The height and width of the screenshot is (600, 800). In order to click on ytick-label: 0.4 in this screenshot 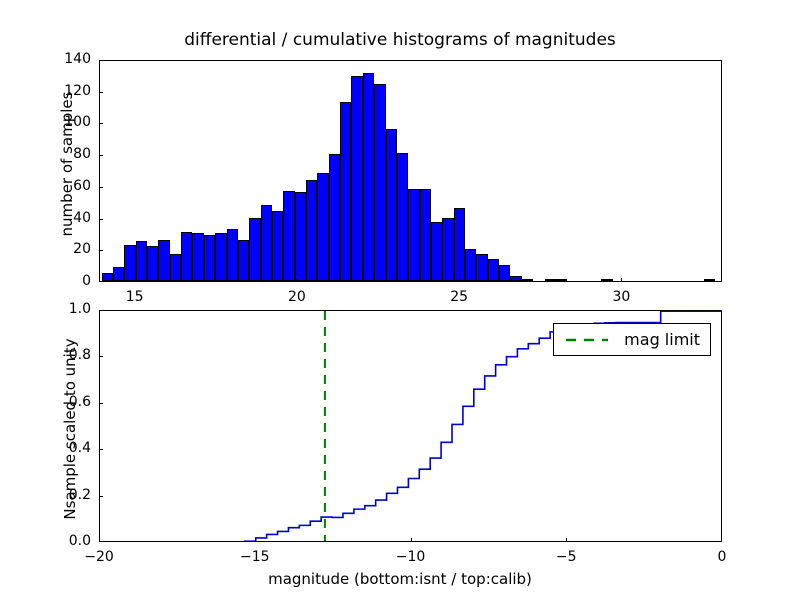, I will do `click(79, 448)`.